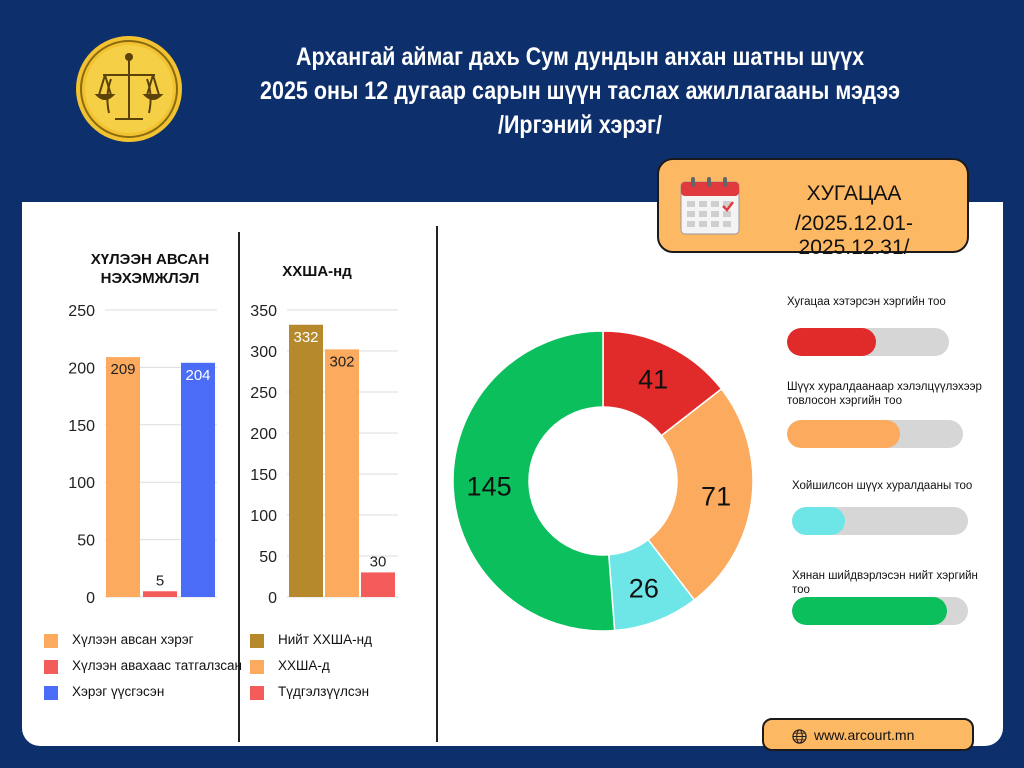 The image size is (1024, 768). Describe the element at coordinates (341, 361) in the screenshot. I see `bar-value-label: 302` at that location.